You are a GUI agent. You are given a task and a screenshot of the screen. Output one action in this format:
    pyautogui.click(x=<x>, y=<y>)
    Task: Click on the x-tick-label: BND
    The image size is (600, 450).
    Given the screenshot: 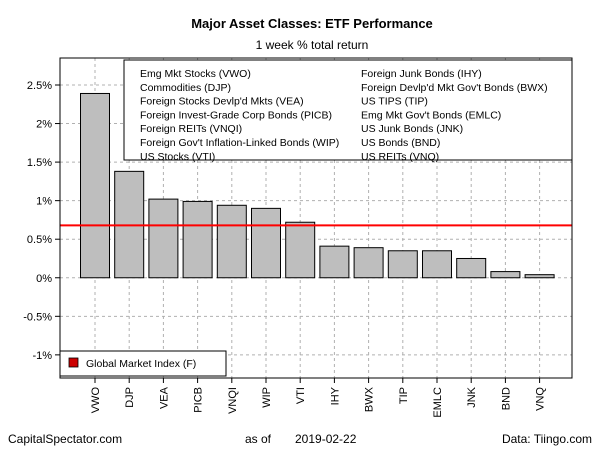 What is the action you would take?
    pyautogui.click(x=506, y=398)
    